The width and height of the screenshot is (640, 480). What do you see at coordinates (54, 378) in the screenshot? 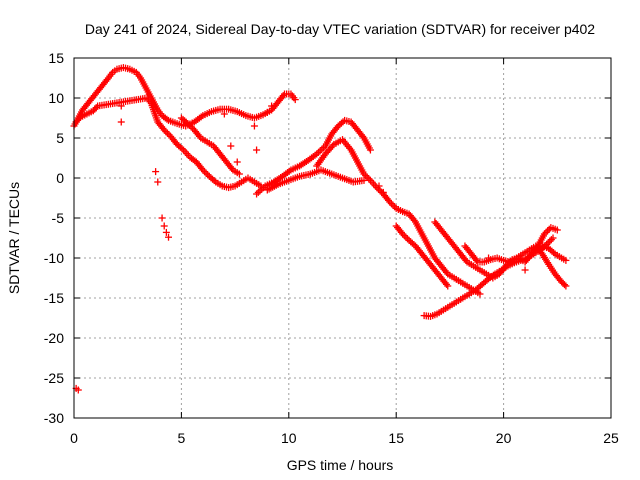
I see `y-tick-label: -25` at bounding box center [54, 378].